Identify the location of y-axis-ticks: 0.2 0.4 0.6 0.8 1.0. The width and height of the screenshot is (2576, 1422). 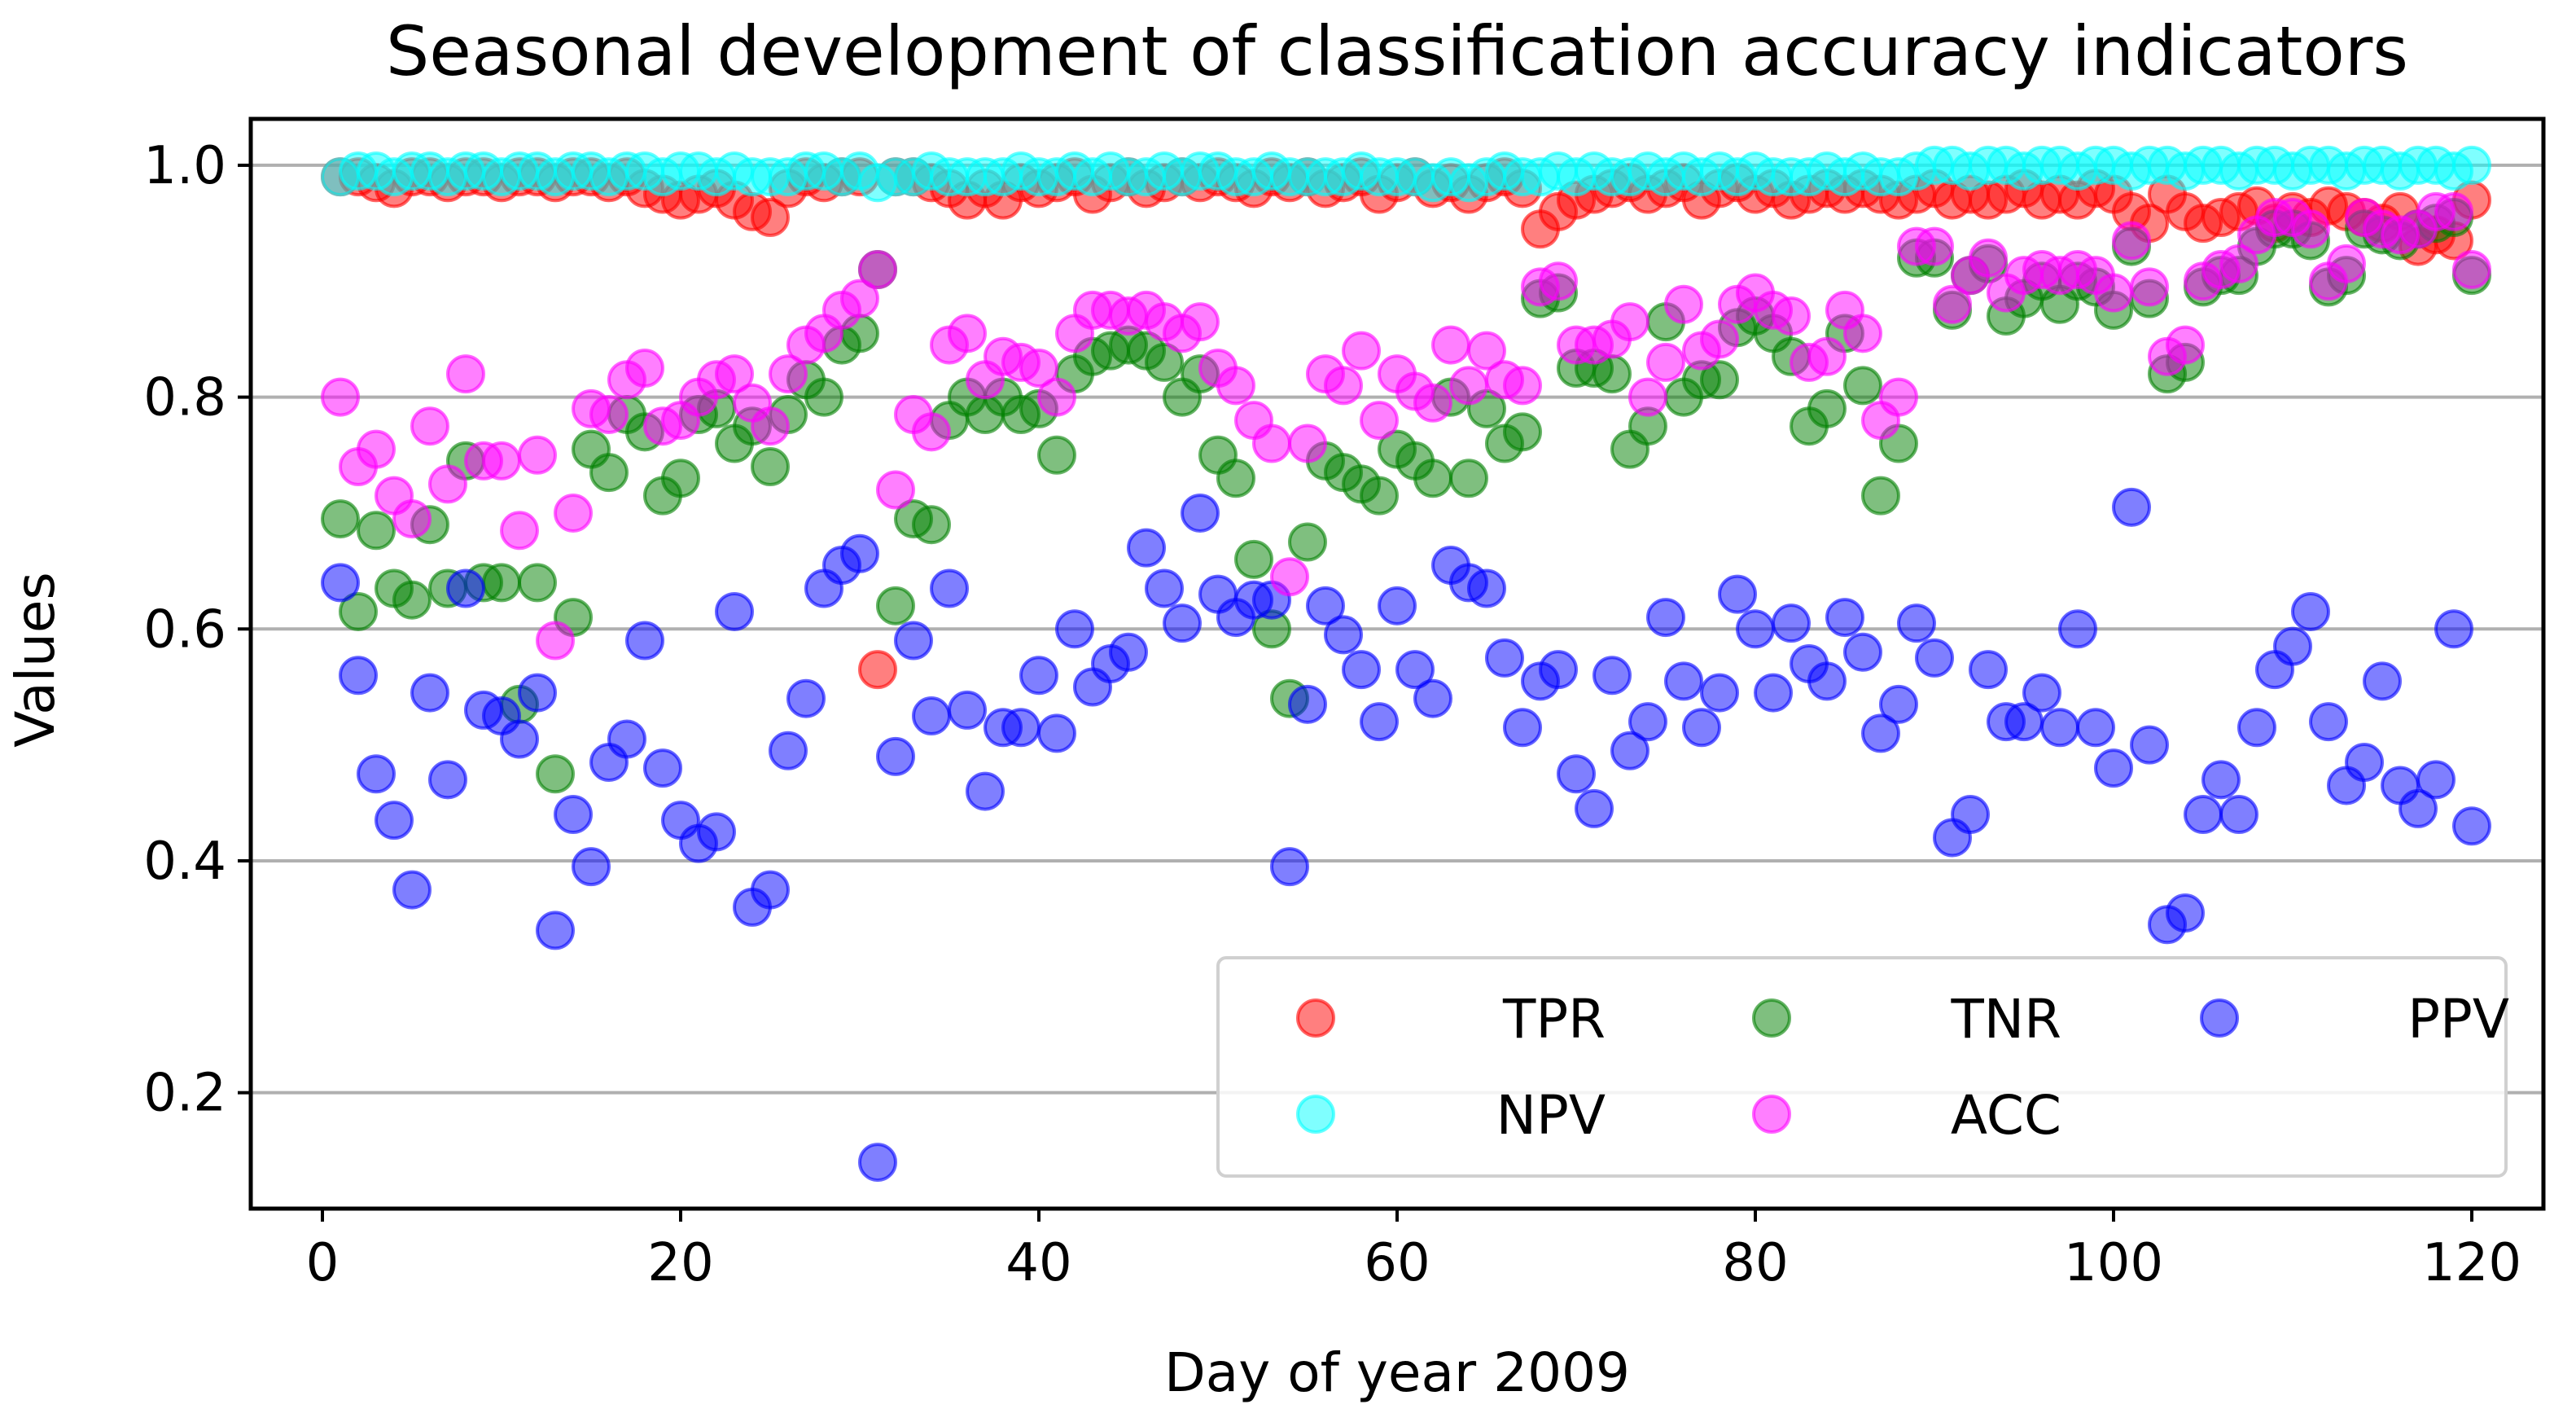
(197, 630).